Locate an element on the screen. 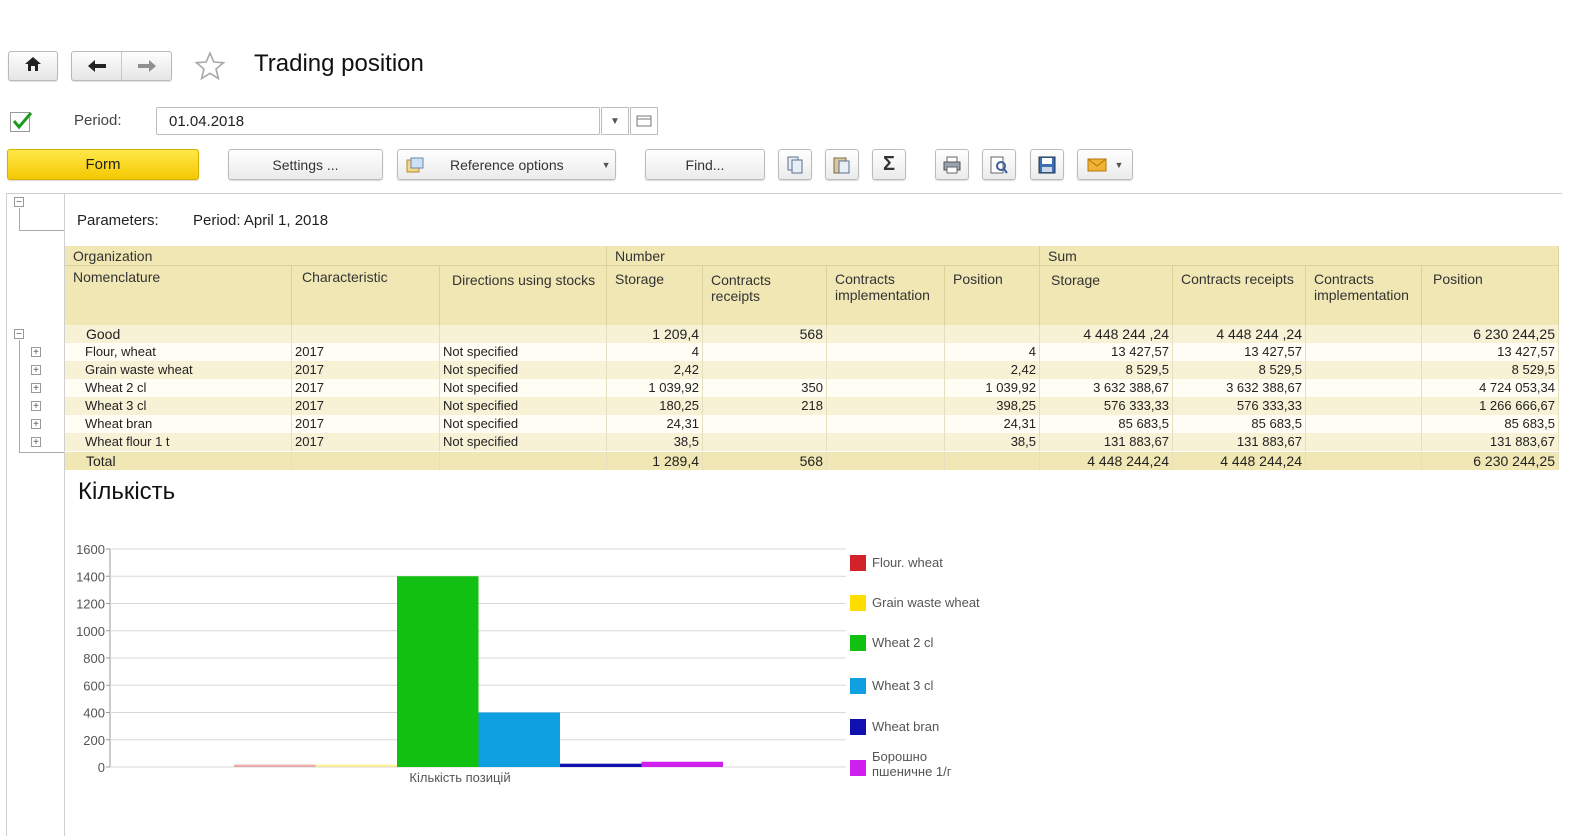  favorite-button is located at coordinates (210, 66).